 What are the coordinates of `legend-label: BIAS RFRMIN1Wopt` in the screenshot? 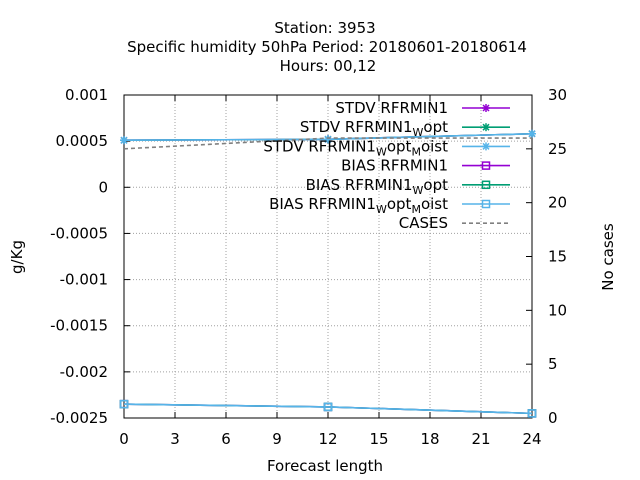 It's located at (377, 186).